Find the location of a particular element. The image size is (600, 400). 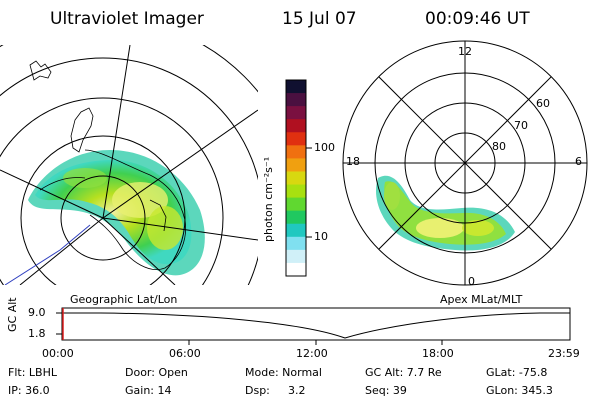

app-title: Ultraviolet Imager is located at coordinates (127, 19).